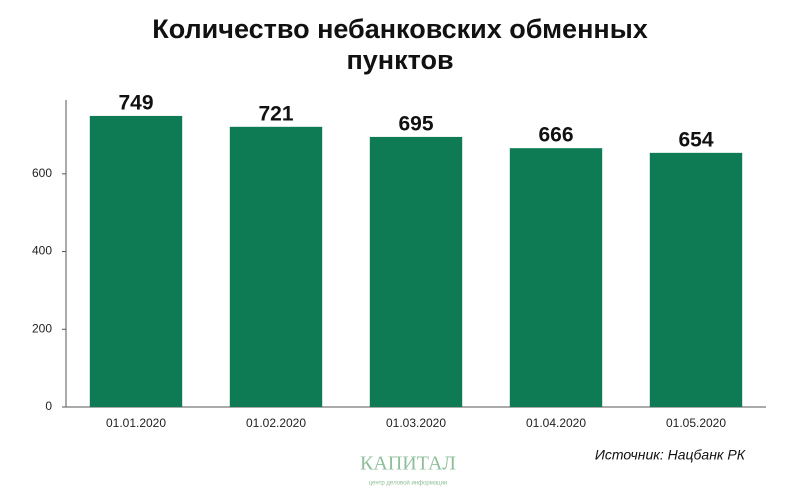 The width and height of the screenshot is (800, 497). I want to click on data-label: 654, so click(695, 139).